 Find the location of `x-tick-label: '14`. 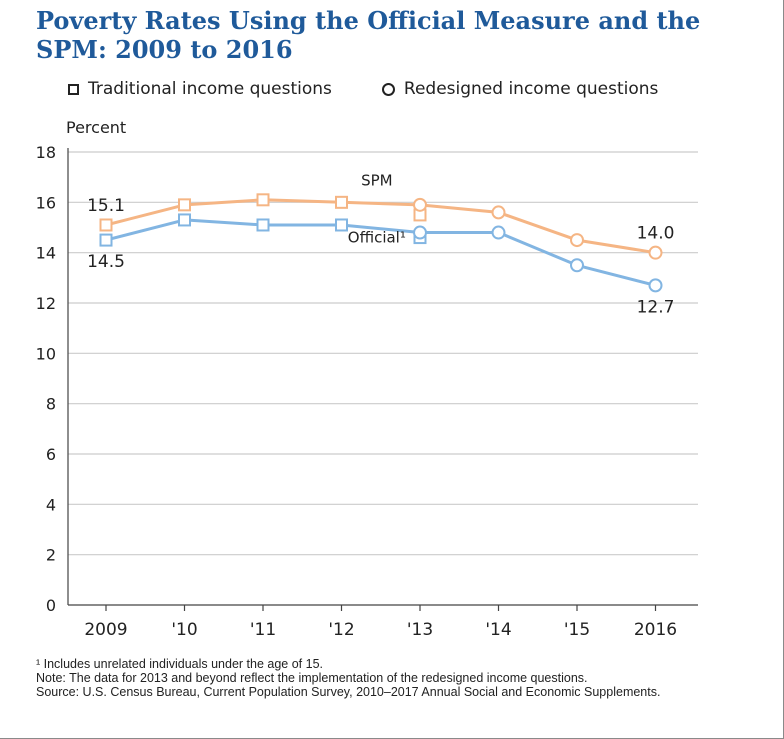

x-tick-label: '14 is located at coordinates (498, 630).